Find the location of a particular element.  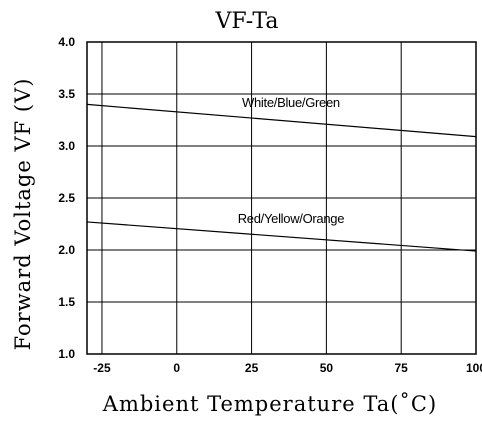

y-tick-label: 3.0 is located at coordinates (66, 146).